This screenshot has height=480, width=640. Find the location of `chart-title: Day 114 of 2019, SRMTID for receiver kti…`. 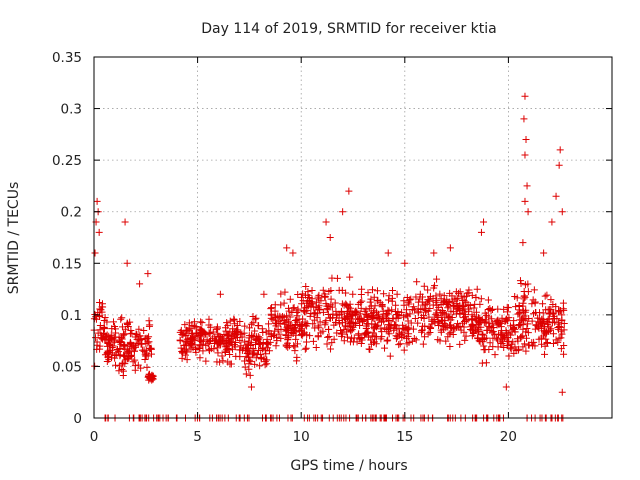

chart-title: Day 114 of 2019, SRMTID for receiver kti… is located at coordinates (348, 29).